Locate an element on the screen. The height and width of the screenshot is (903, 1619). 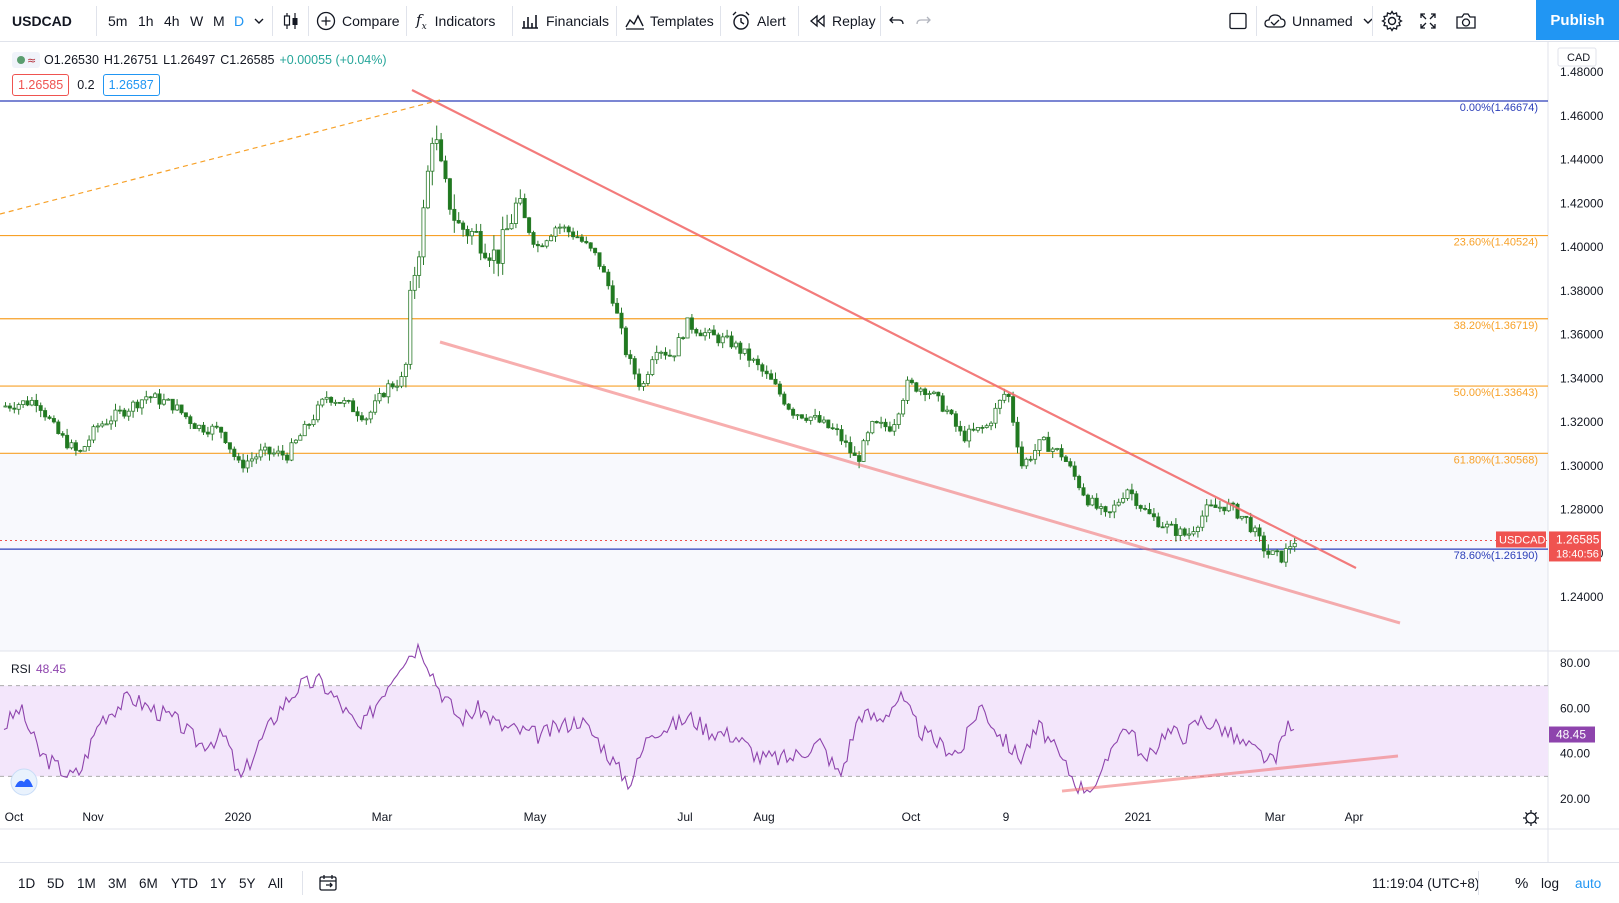
range-6m: 6M is located at coordinates (148, 883).